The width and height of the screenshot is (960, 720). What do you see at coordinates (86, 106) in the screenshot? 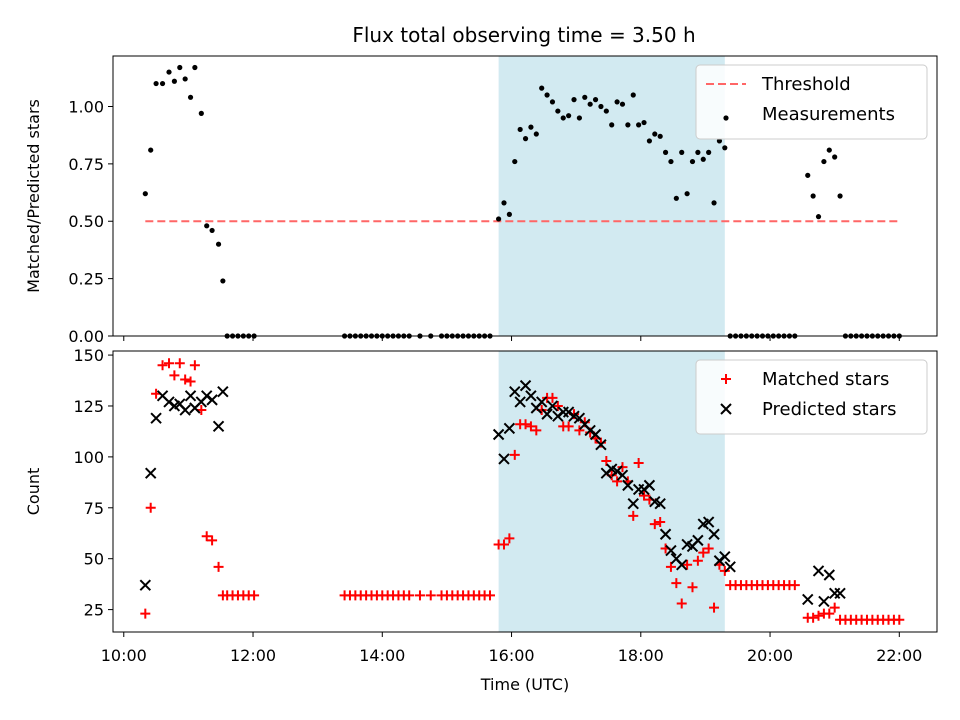
I see `y-tick-label: 1.00` at bounding box center [86, 106].